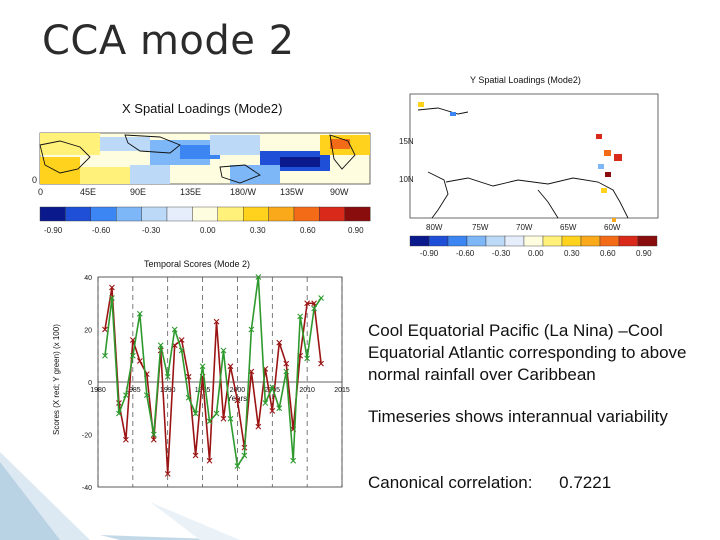 The image size is (720, 540). What do you see at coordinates (524, 227) in the screenshot?
I see `y-map-lon-label: 70W` at bounding box center [524, 227].